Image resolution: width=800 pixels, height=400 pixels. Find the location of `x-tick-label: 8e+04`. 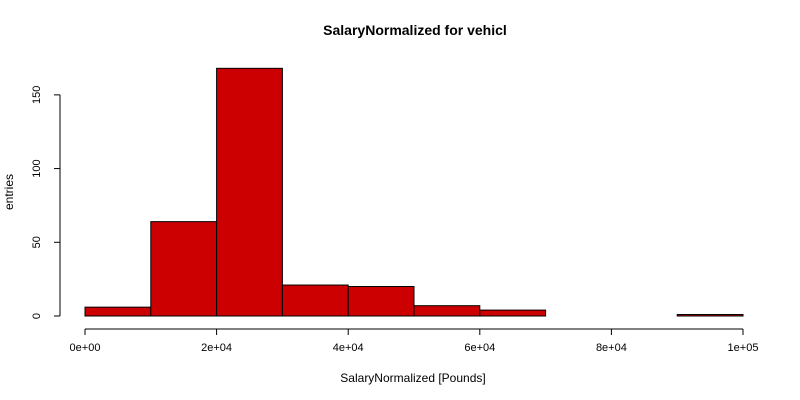

x-tick-label: 8e+04 is located at coordinates (611, 348).